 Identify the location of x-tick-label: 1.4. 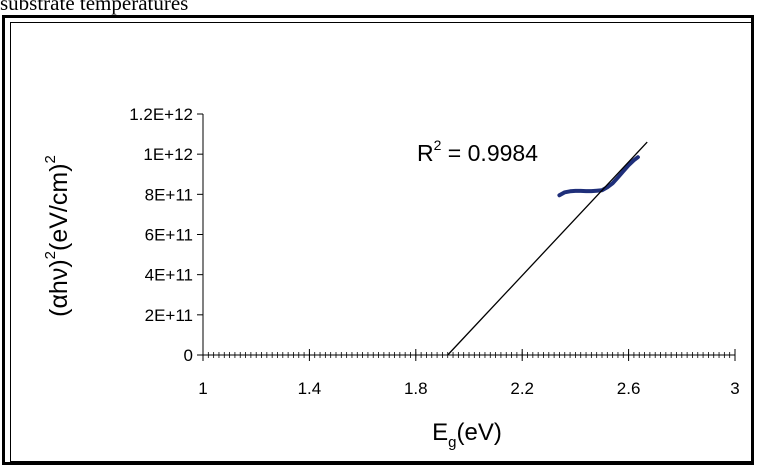
(310, 388).